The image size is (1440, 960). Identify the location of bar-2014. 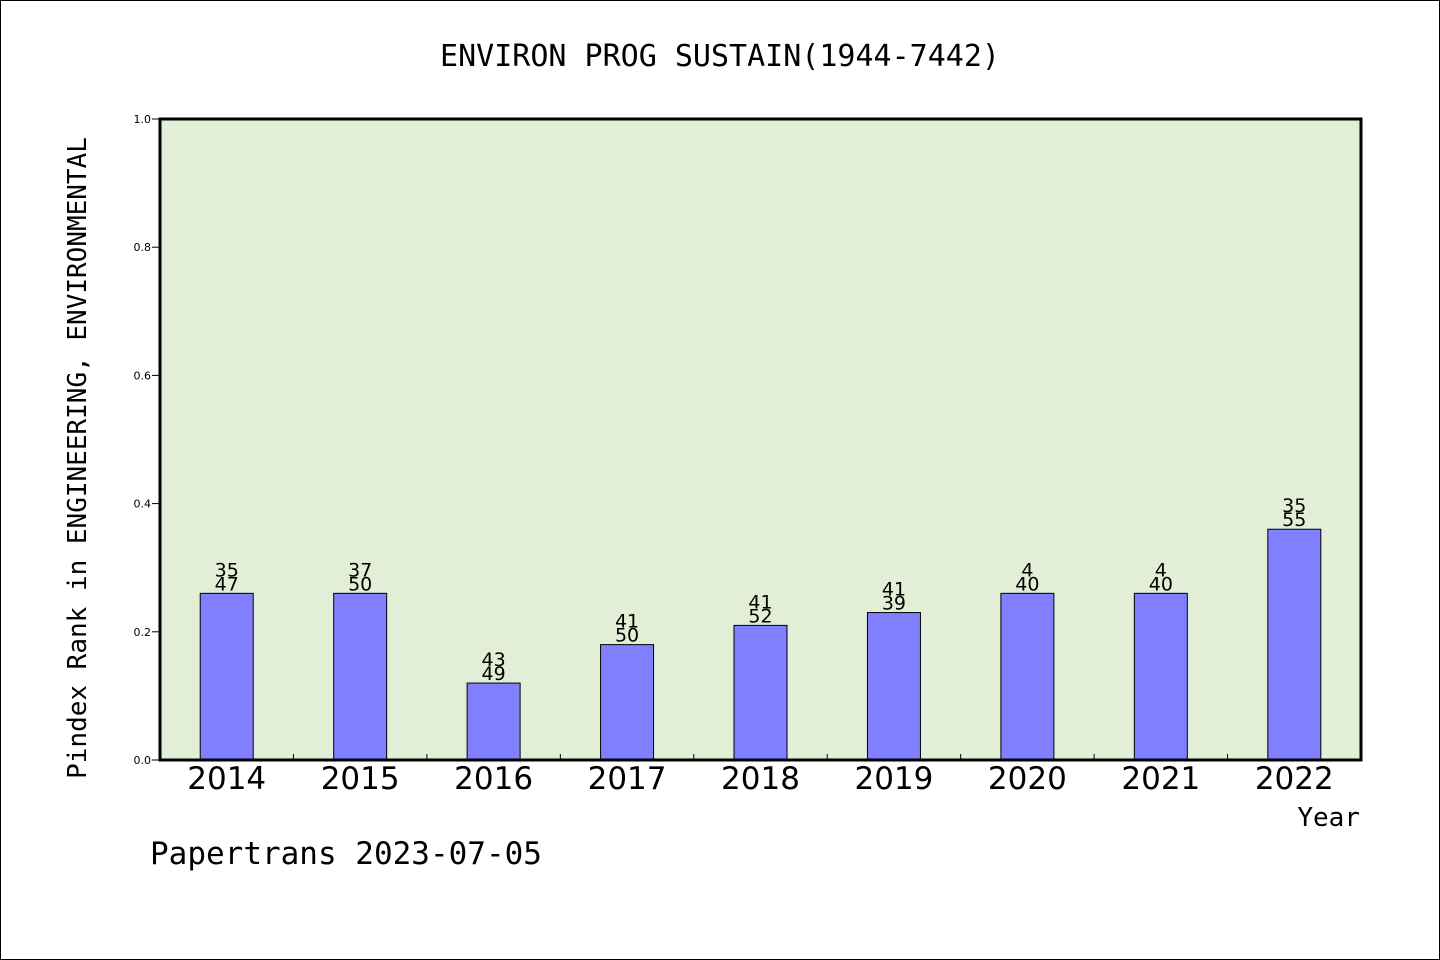
(226, 676).